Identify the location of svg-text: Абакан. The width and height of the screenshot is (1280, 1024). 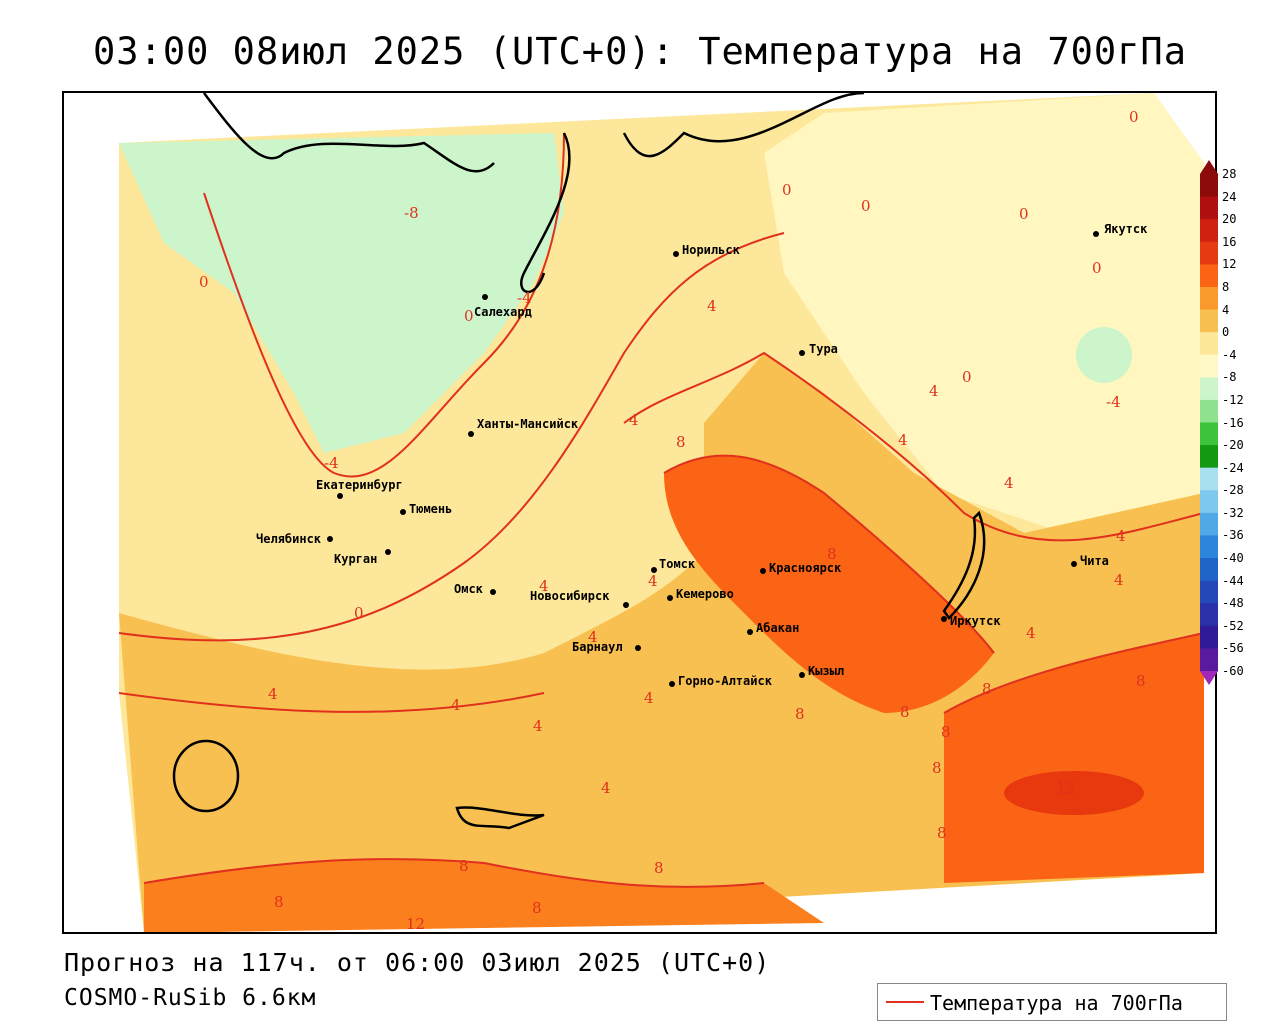
(777, 628).